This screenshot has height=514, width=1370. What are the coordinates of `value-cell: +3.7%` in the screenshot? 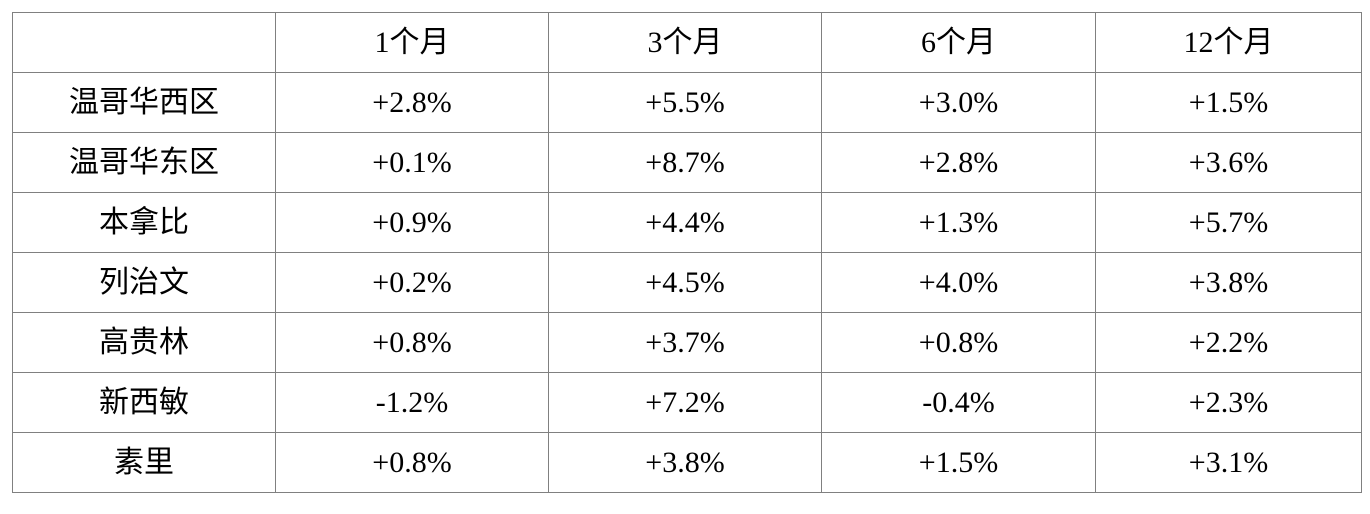 It's located at (685, 342).